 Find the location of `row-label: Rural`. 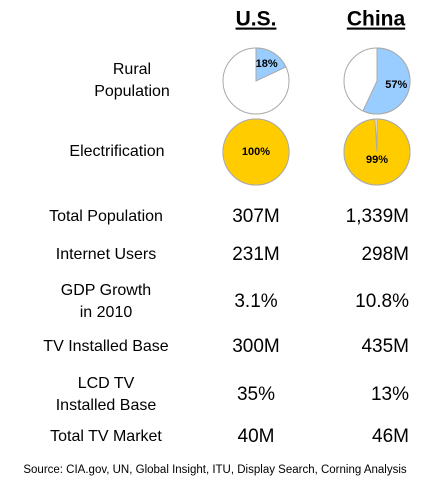

row-label: Rural is located at coordinates (132, 69).